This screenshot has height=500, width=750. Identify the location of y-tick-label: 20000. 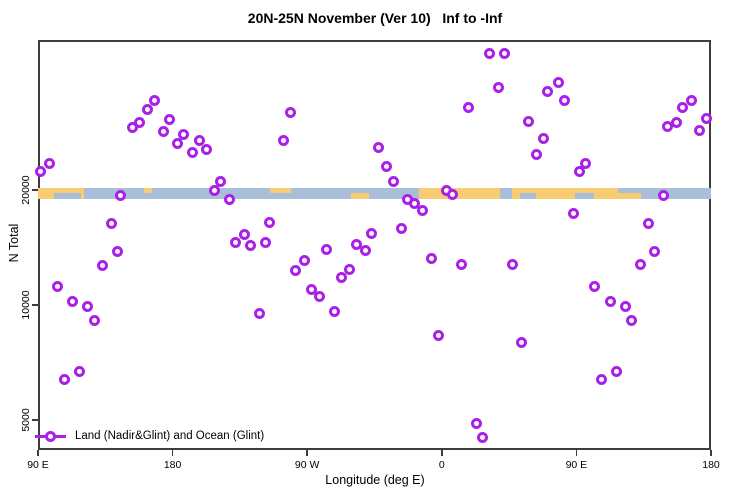
(26, 190).